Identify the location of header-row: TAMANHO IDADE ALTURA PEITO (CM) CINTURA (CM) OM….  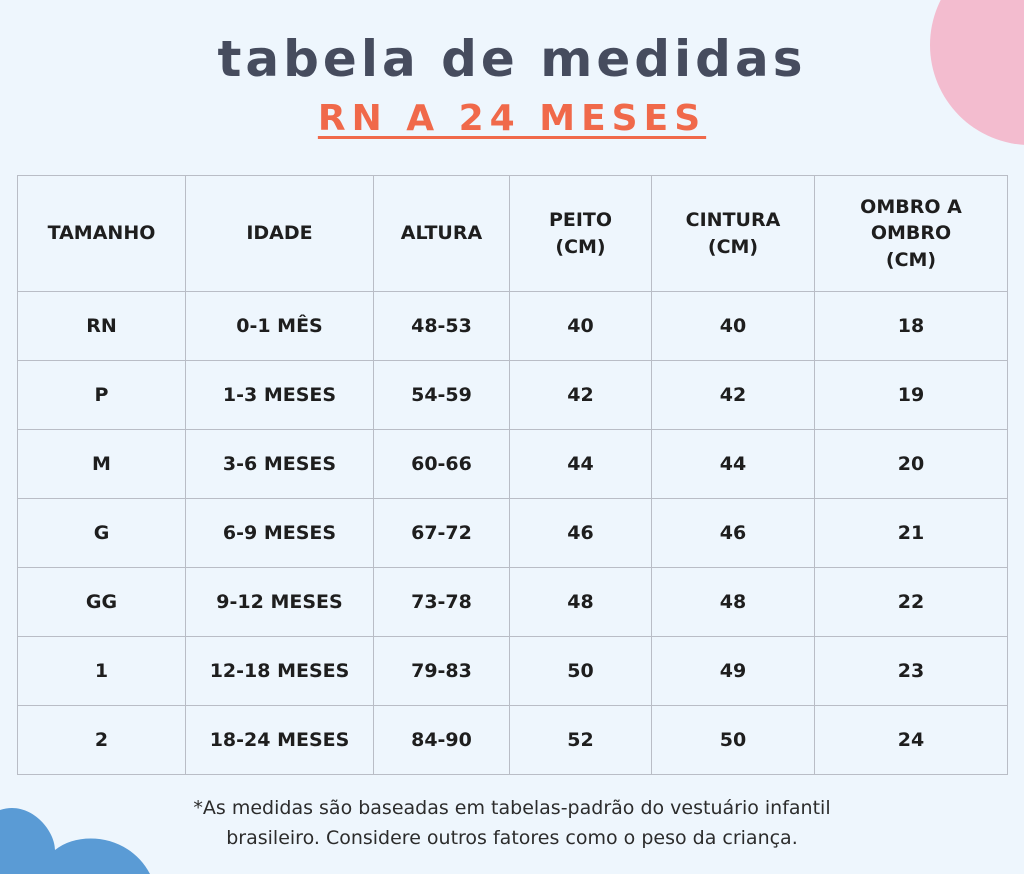
(512, 233).